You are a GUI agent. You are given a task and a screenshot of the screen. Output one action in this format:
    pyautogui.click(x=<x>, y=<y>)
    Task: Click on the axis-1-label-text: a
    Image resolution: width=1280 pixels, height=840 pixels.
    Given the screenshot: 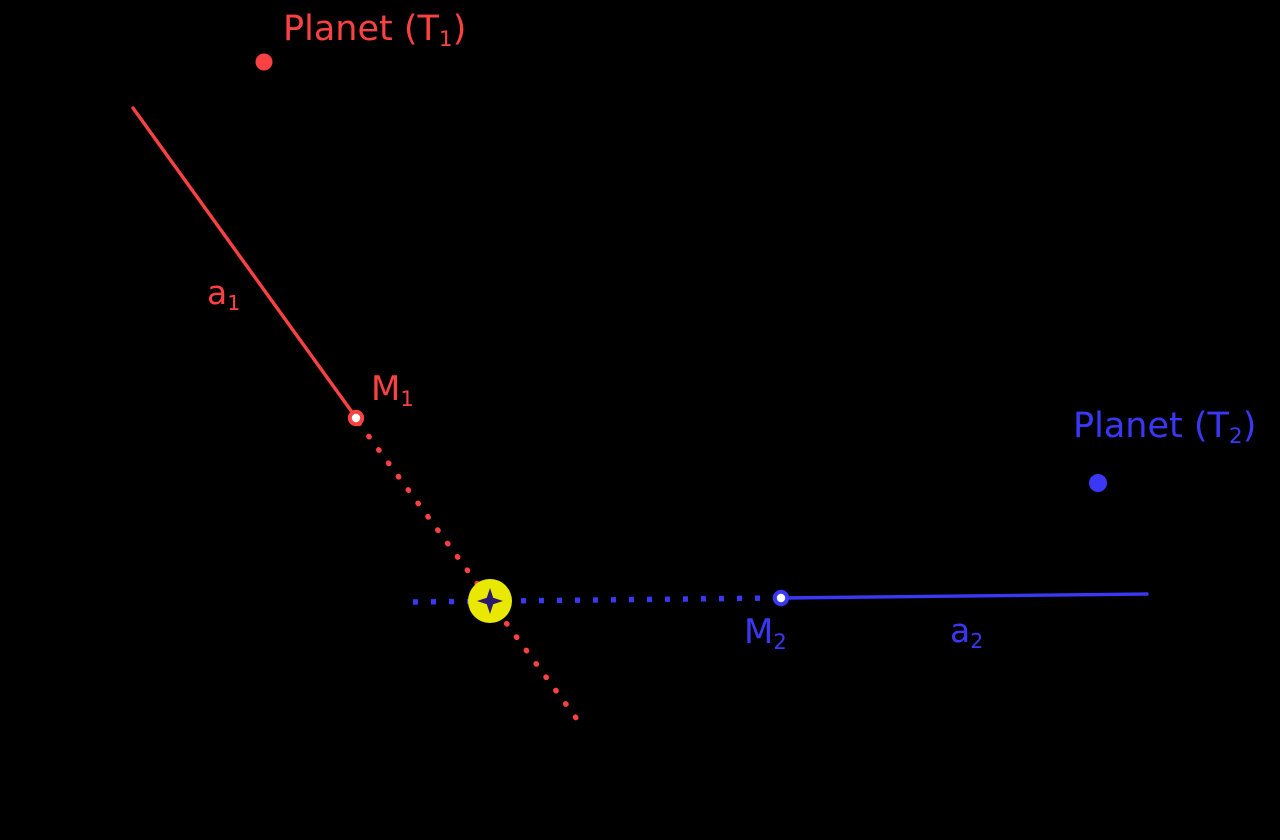 What is the action you would take?
    pyautogui.click(x=217, y=292)
    